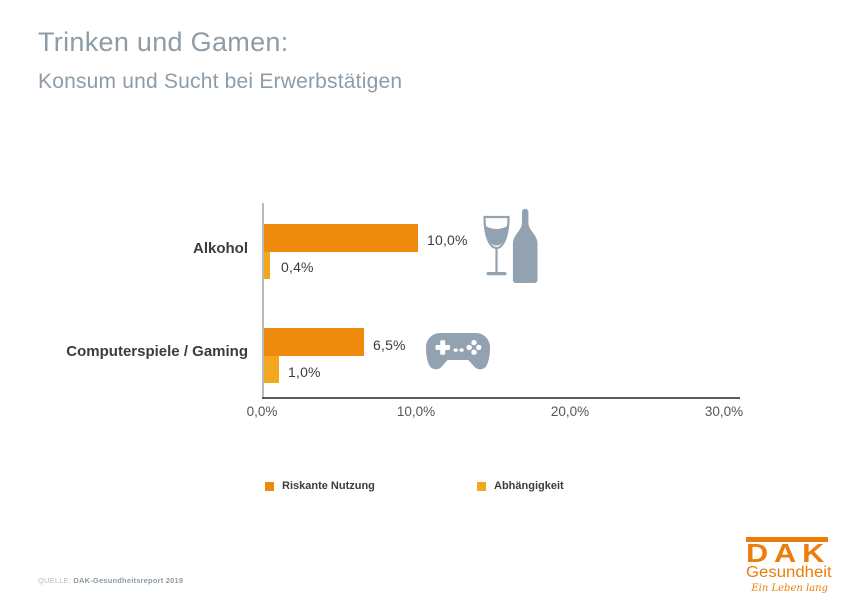  What do you see at coordinates (263, 301) in the screenshot?
I see `y-axis-line` at bounding box center [263, 301].